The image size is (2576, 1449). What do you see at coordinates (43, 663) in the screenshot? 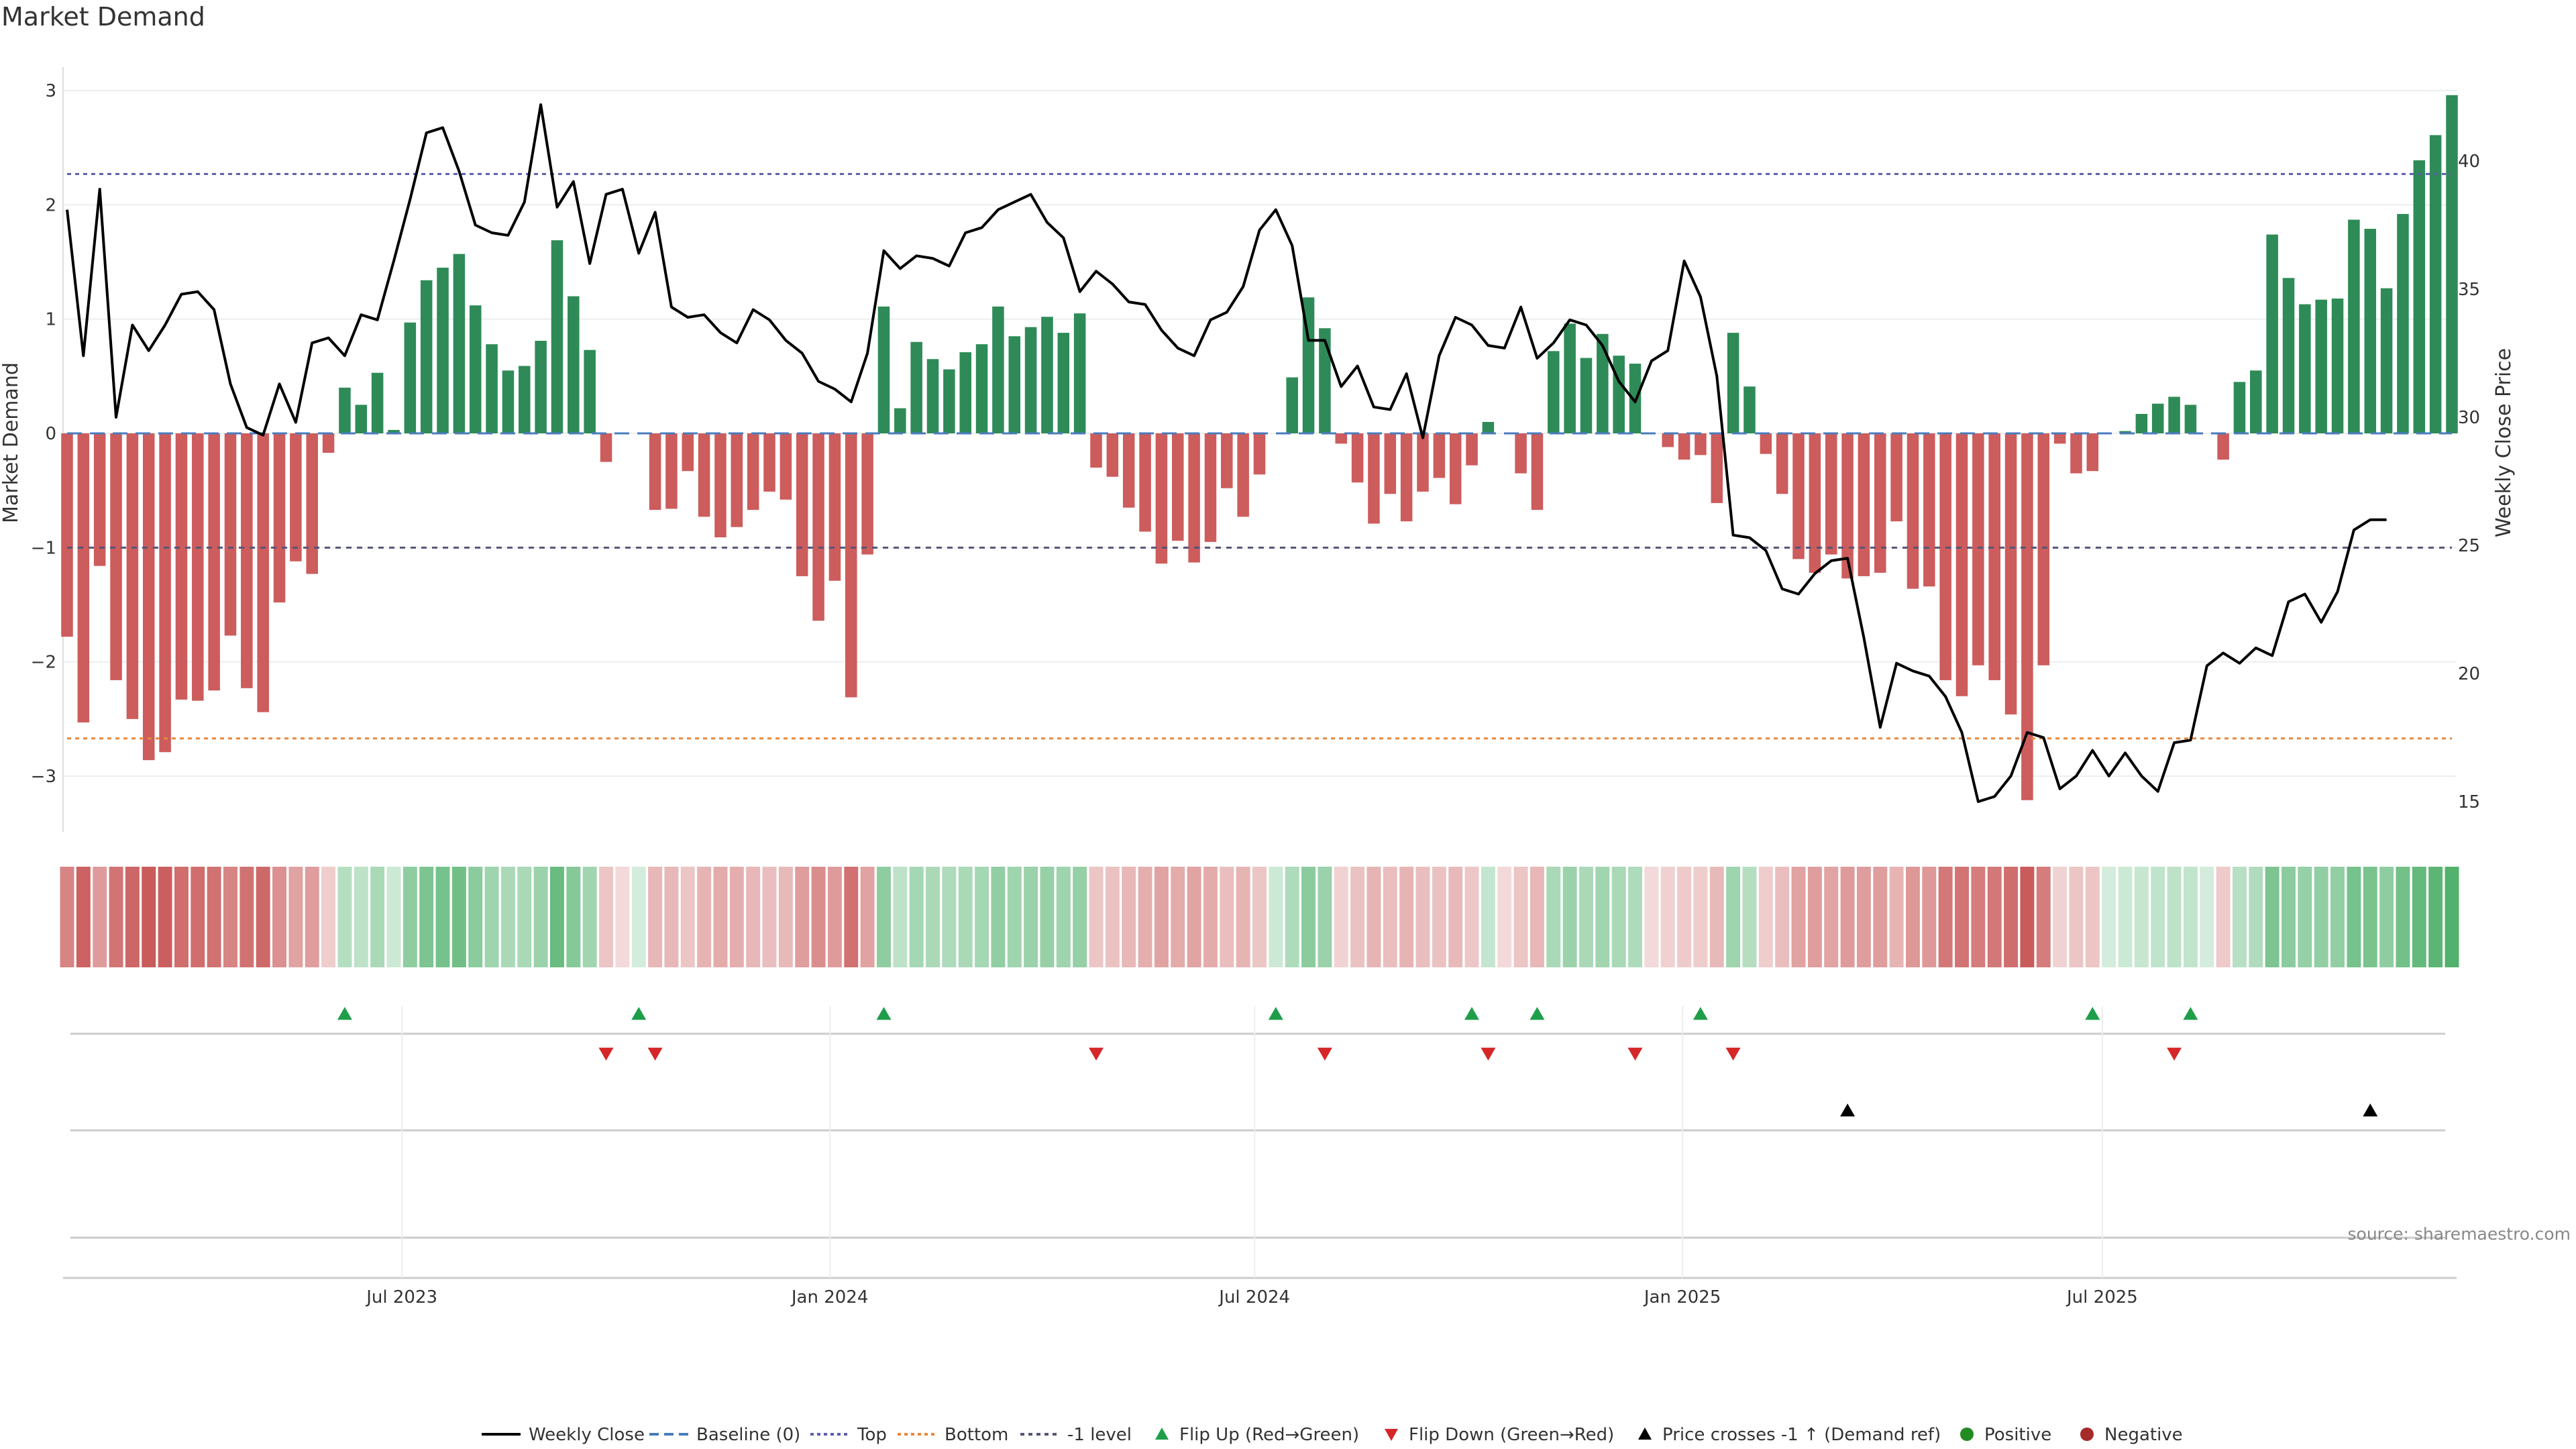
I see `y-tick-left-label: −2` at bounding box center [43, 663].